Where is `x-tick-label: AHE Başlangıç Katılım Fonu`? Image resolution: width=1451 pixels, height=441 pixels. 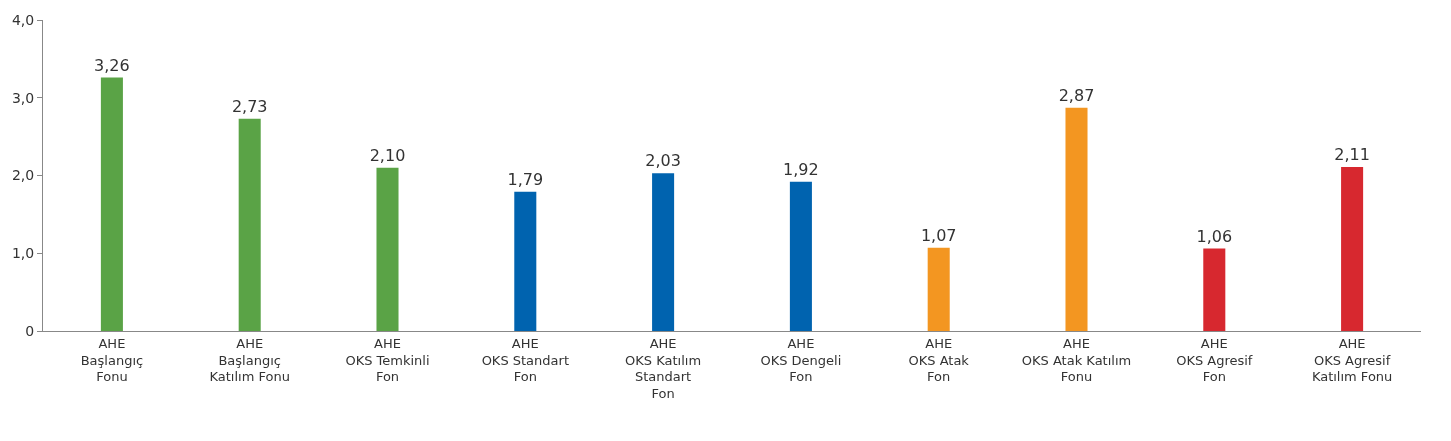 x-tick-label: AHE Başlangıç Katılım Fonu is located at coordinates (249, 360).